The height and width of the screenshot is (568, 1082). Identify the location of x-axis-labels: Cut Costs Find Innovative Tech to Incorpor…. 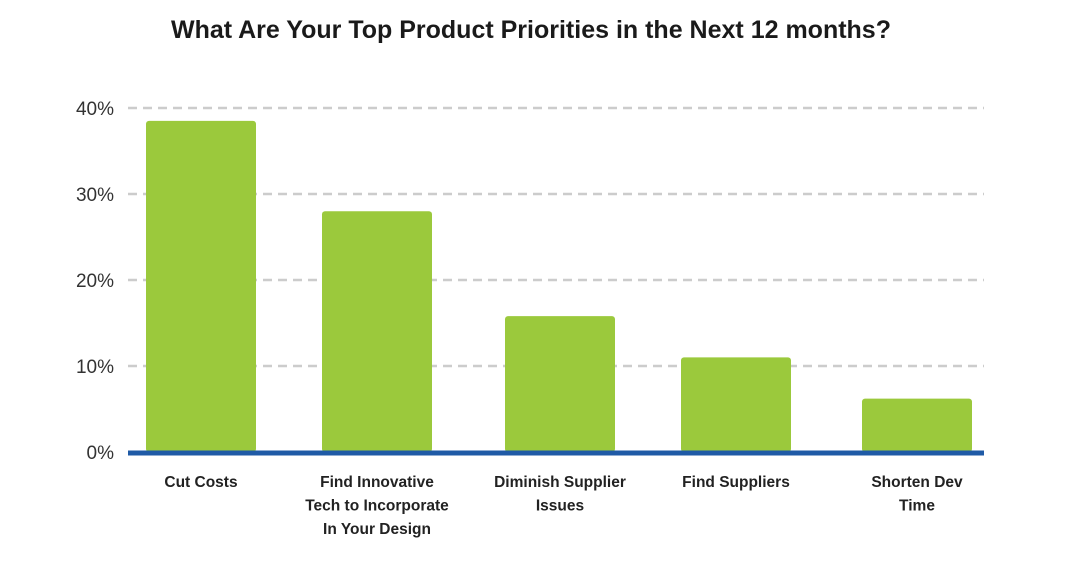
(563, 506).